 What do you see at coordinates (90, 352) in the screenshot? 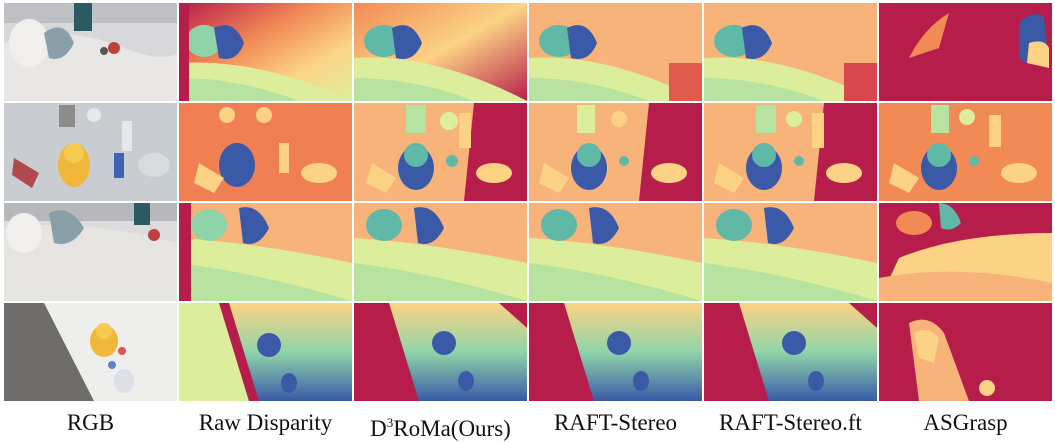
I see `rgb-image-row4` at bounding box center [90, 352].